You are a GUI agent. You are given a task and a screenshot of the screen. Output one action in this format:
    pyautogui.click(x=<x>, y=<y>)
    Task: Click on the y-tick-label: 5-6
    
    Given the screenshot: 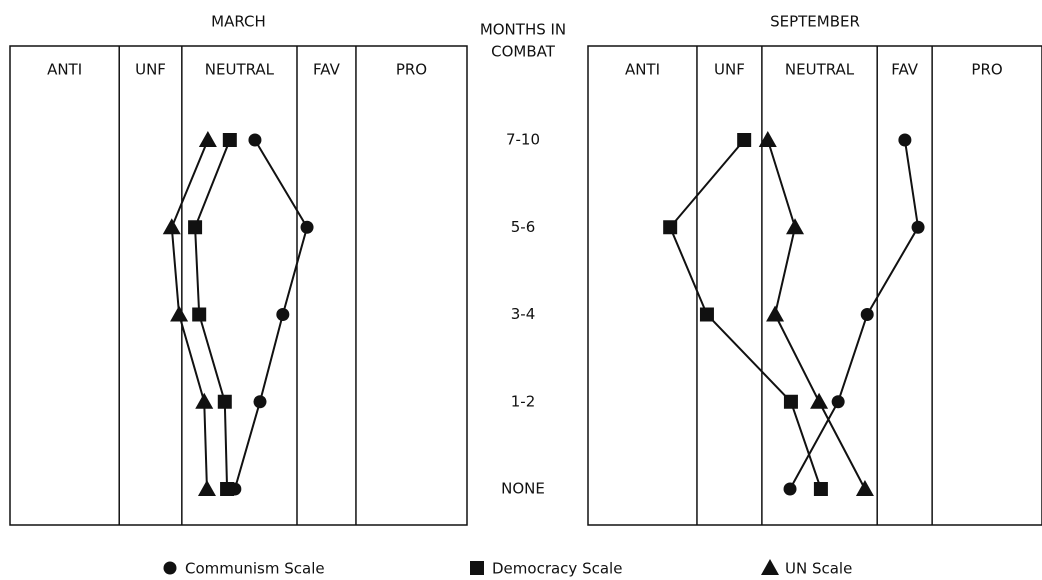 What is the action you would take?
    pyautogui.click(x=523, y=227)
    